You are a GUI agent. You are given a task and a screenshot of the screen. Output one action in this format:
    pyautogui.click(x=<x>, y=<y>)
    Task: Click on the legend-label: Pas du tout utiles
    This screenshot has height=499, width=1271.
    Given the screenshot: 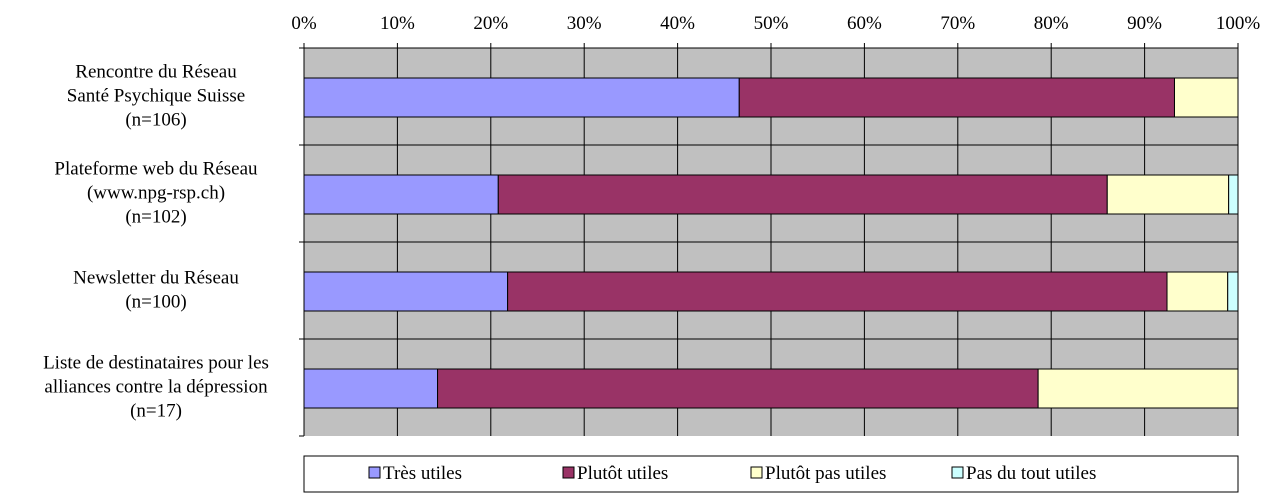 What is the action you would take?
    pyautogui.click(x=1031, y=473)
    